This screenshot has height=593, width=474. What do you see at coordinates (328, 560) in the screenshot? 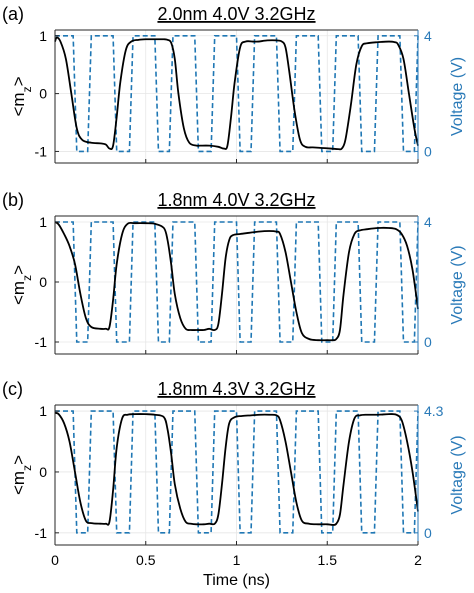
I see `x-tick-label: 1.5` at bounding box center [328, 560].